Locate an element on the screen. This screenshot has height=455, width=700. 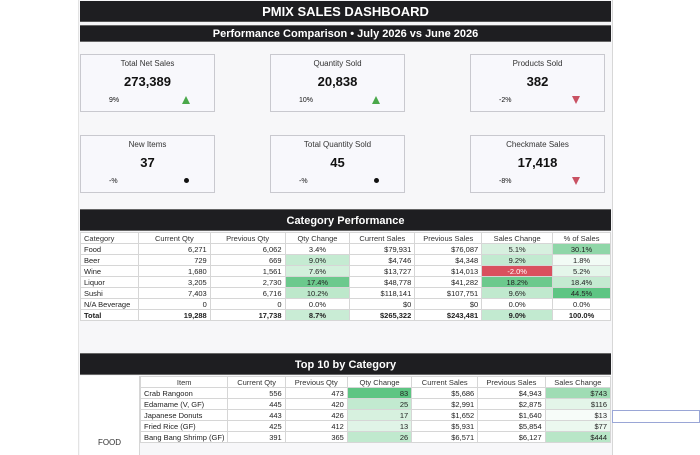
table-row: Beer 729 669 9.0% $4,746 $4,348 9.2% 1.8% is located at coordinates (345, 260).